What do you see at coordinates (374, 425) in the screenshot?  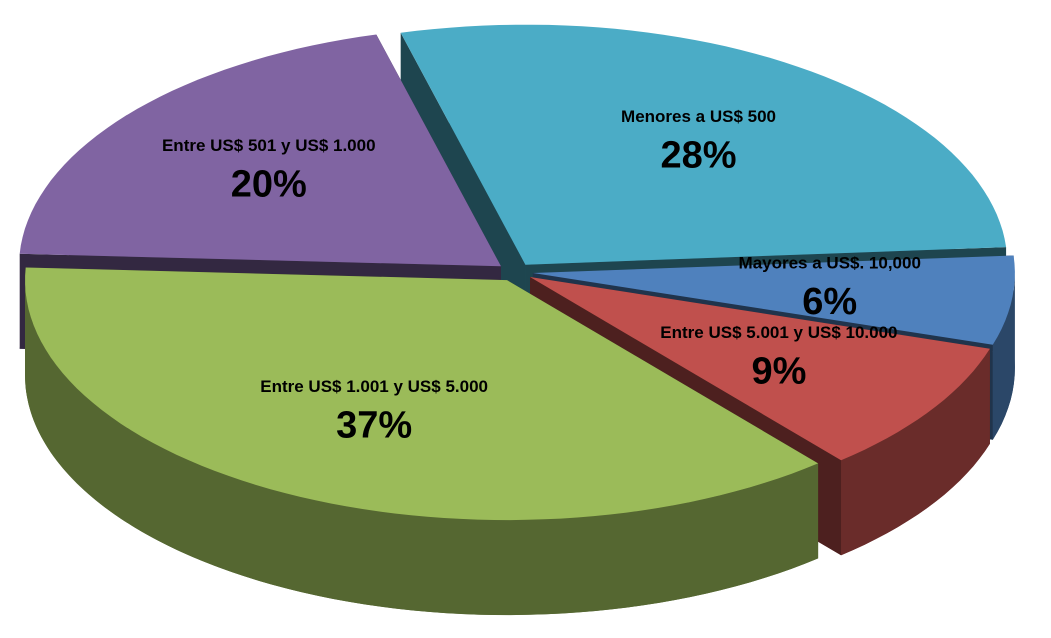 I see `value-label: 37%` at bounding box center [374, 425].